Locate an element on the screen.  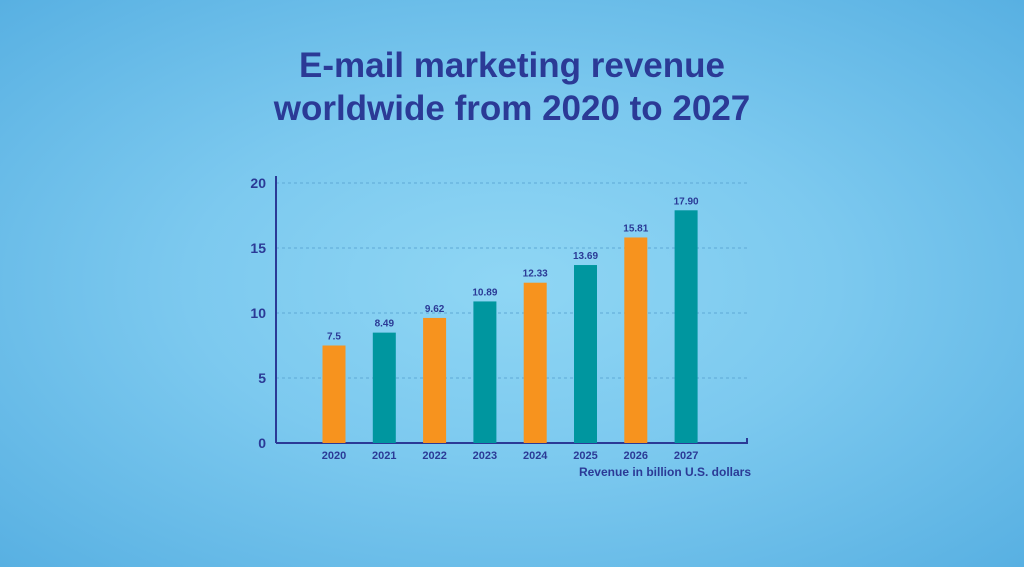
x-tick-label: 2024 is located at coordinates (535, 456).